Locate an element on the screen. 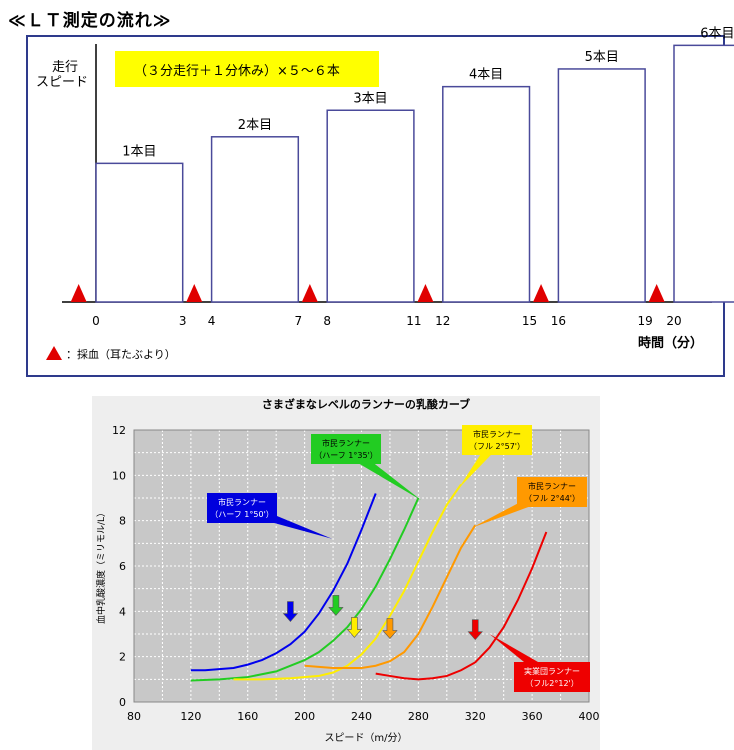  x-tick-label: 320 is located at coordinates (475, 716).